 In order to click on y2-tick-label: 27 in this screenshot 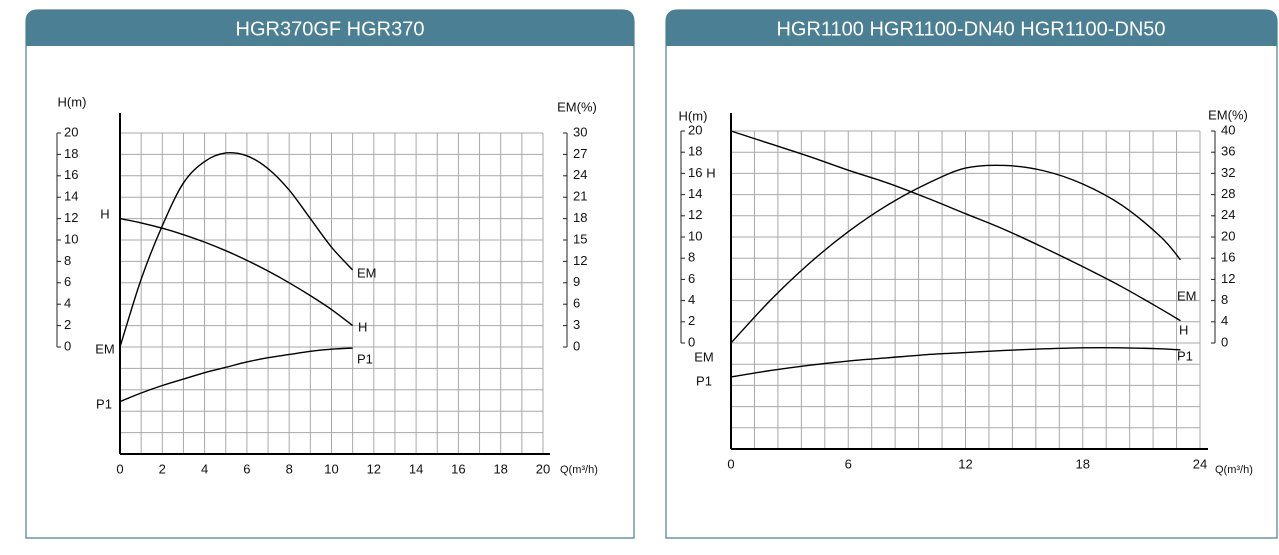, I will do `click(580, 153)`.